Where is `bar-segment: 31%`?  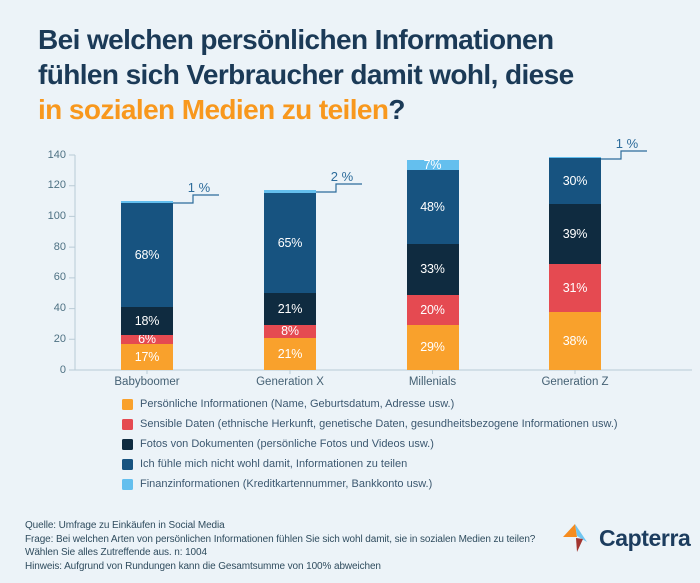
bar-segment: 31% is located at coordinates (575, 288).